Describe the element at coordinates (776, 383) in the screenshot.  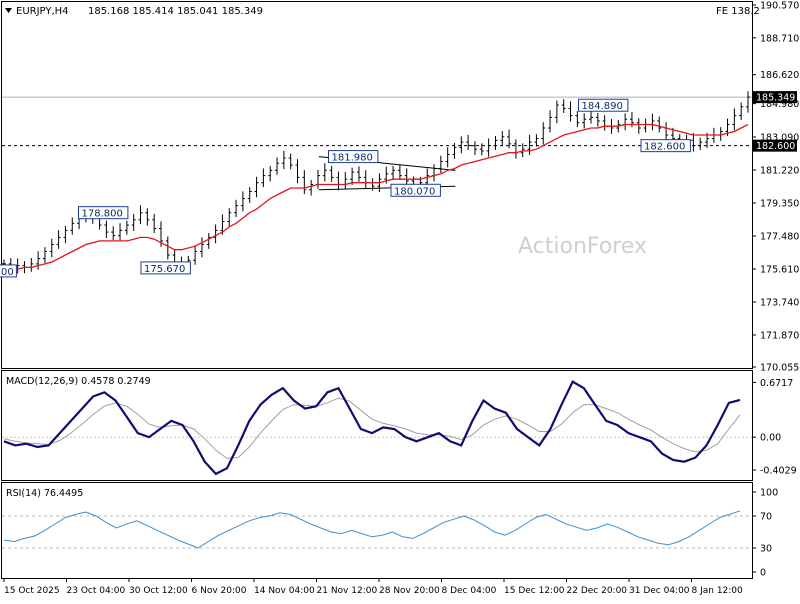
I see `macd-ytick-label: 0.6717` at that location.